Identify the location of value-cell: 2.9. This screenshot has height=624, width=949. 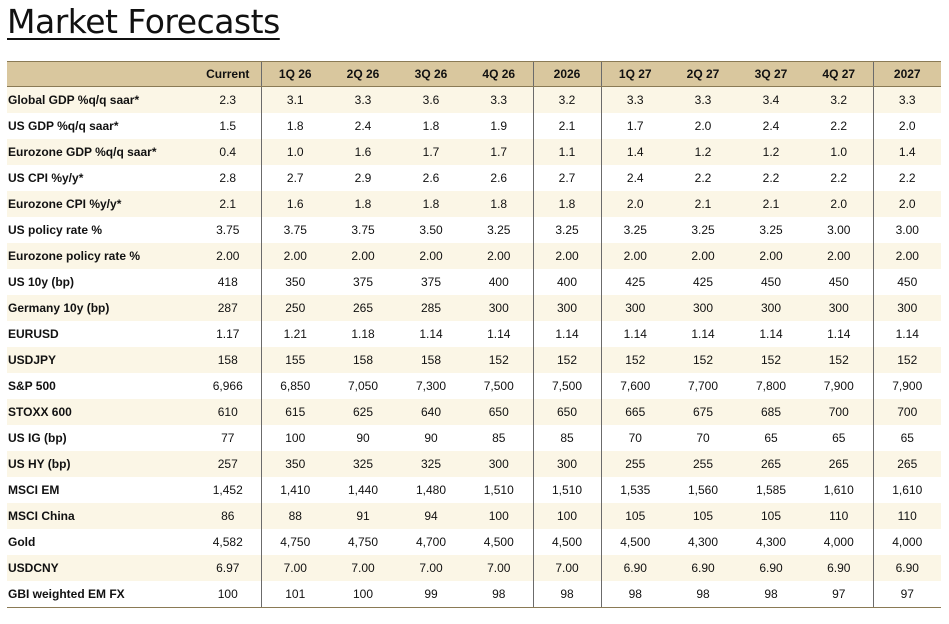
(363, 178).